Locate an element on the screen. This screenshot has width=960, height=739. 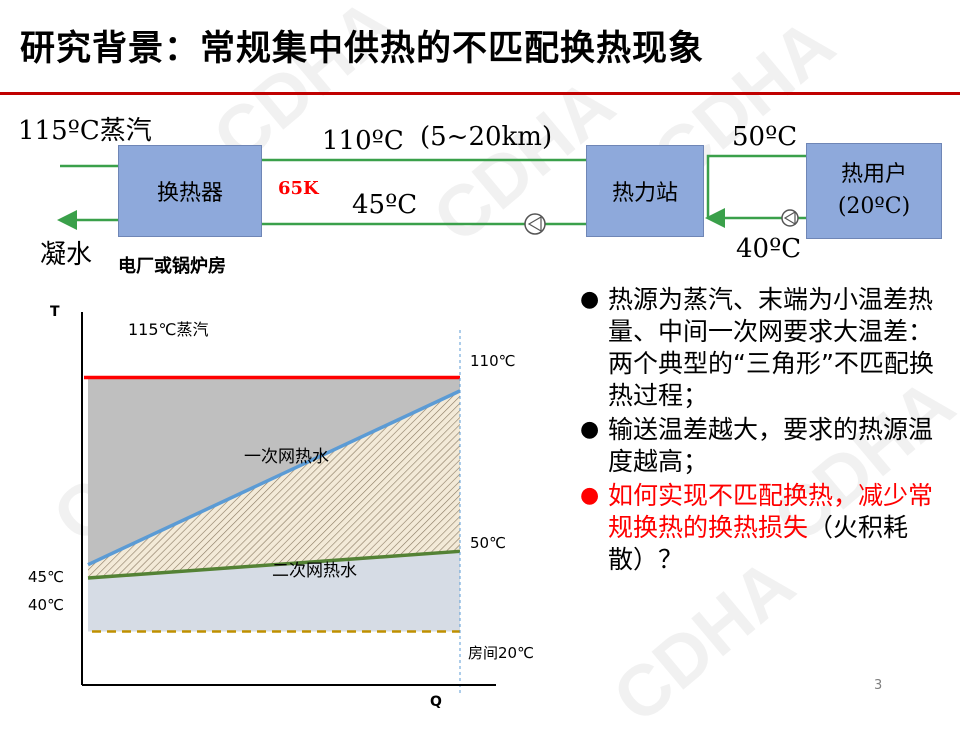
bullet-text: 输送温差越大，要求的热源温度越高； is located at coordinates (771, 445).